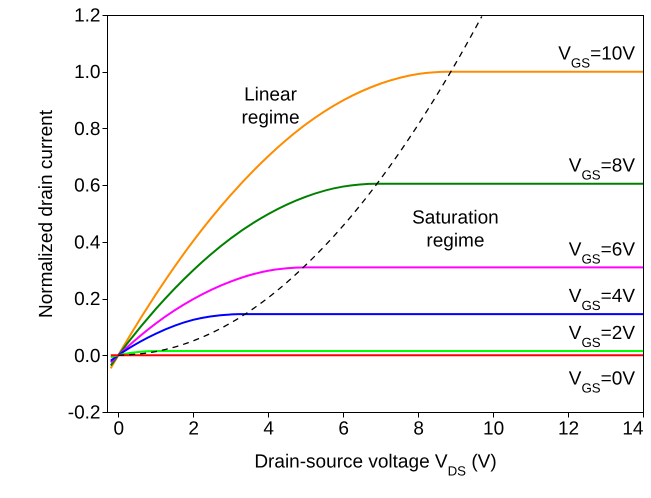 The image size is (651, 498). Describe the element at coordinates (597, 57) in the screenshot. I see `series-label: V$_{GS}$=10V` at that location.